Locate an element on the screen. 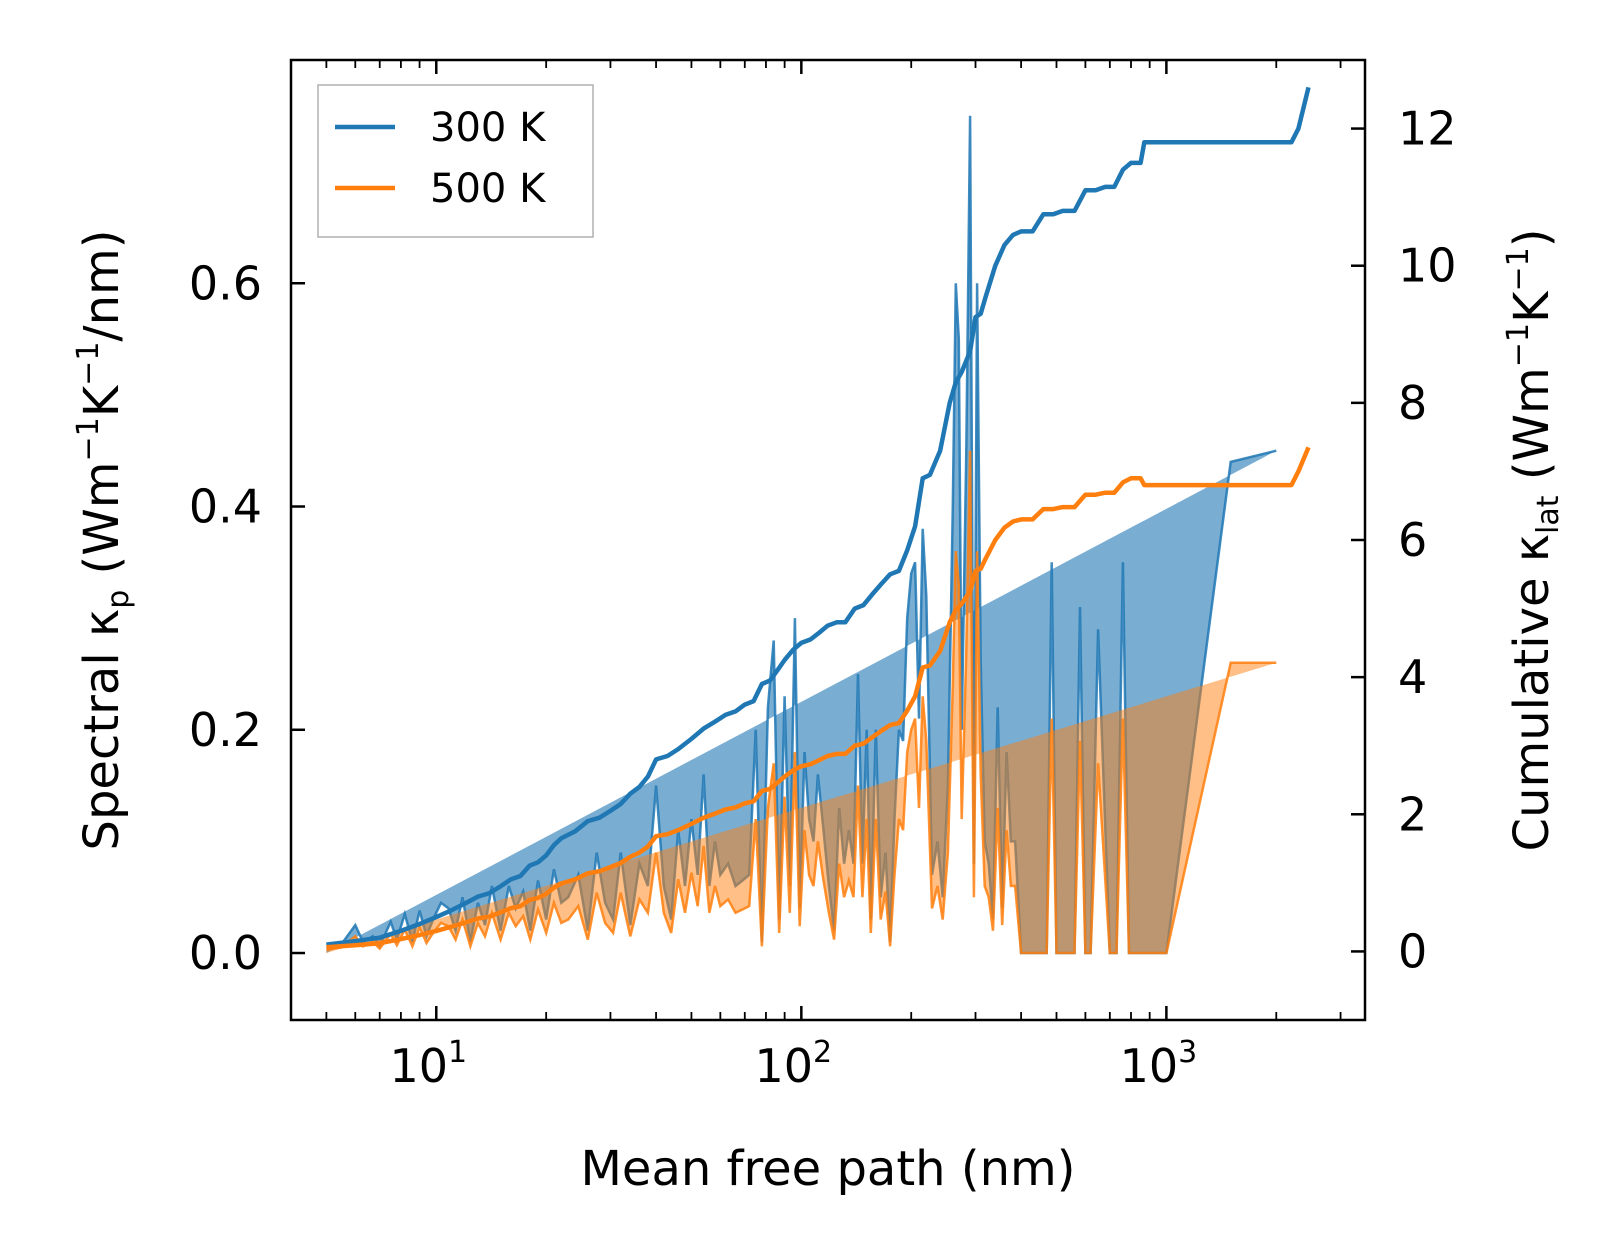  right-y-tick-label: 12 is located at coordinates (1427, 129).